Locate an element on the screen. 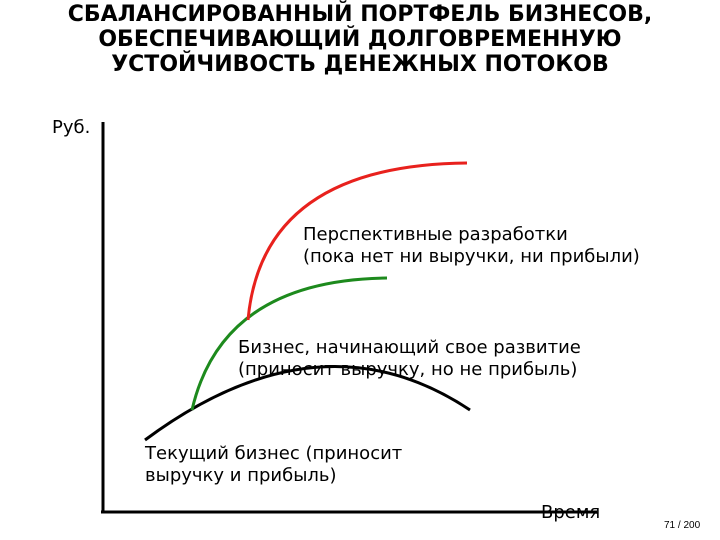  curve-developing-business is located at coordinates (289, 343).